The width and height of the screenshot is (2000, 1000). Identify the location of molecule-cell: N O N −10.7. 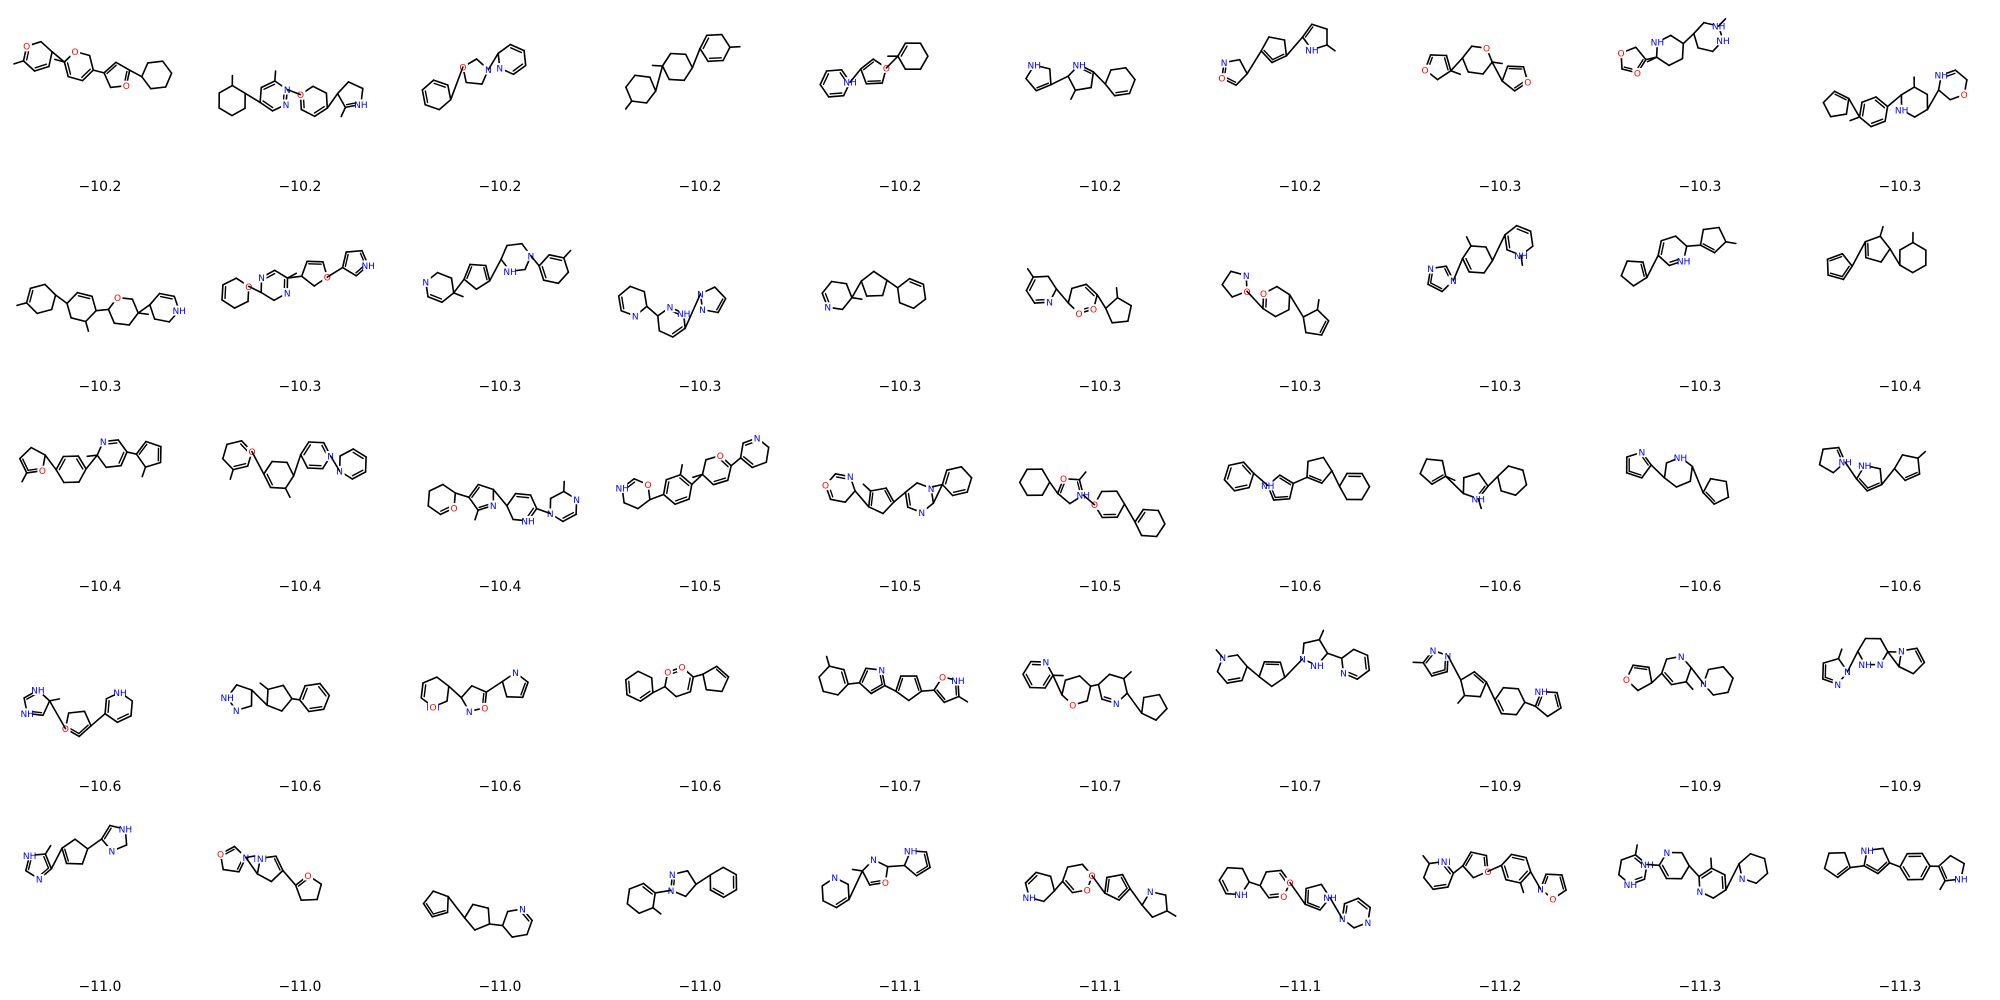
(1100, 700).